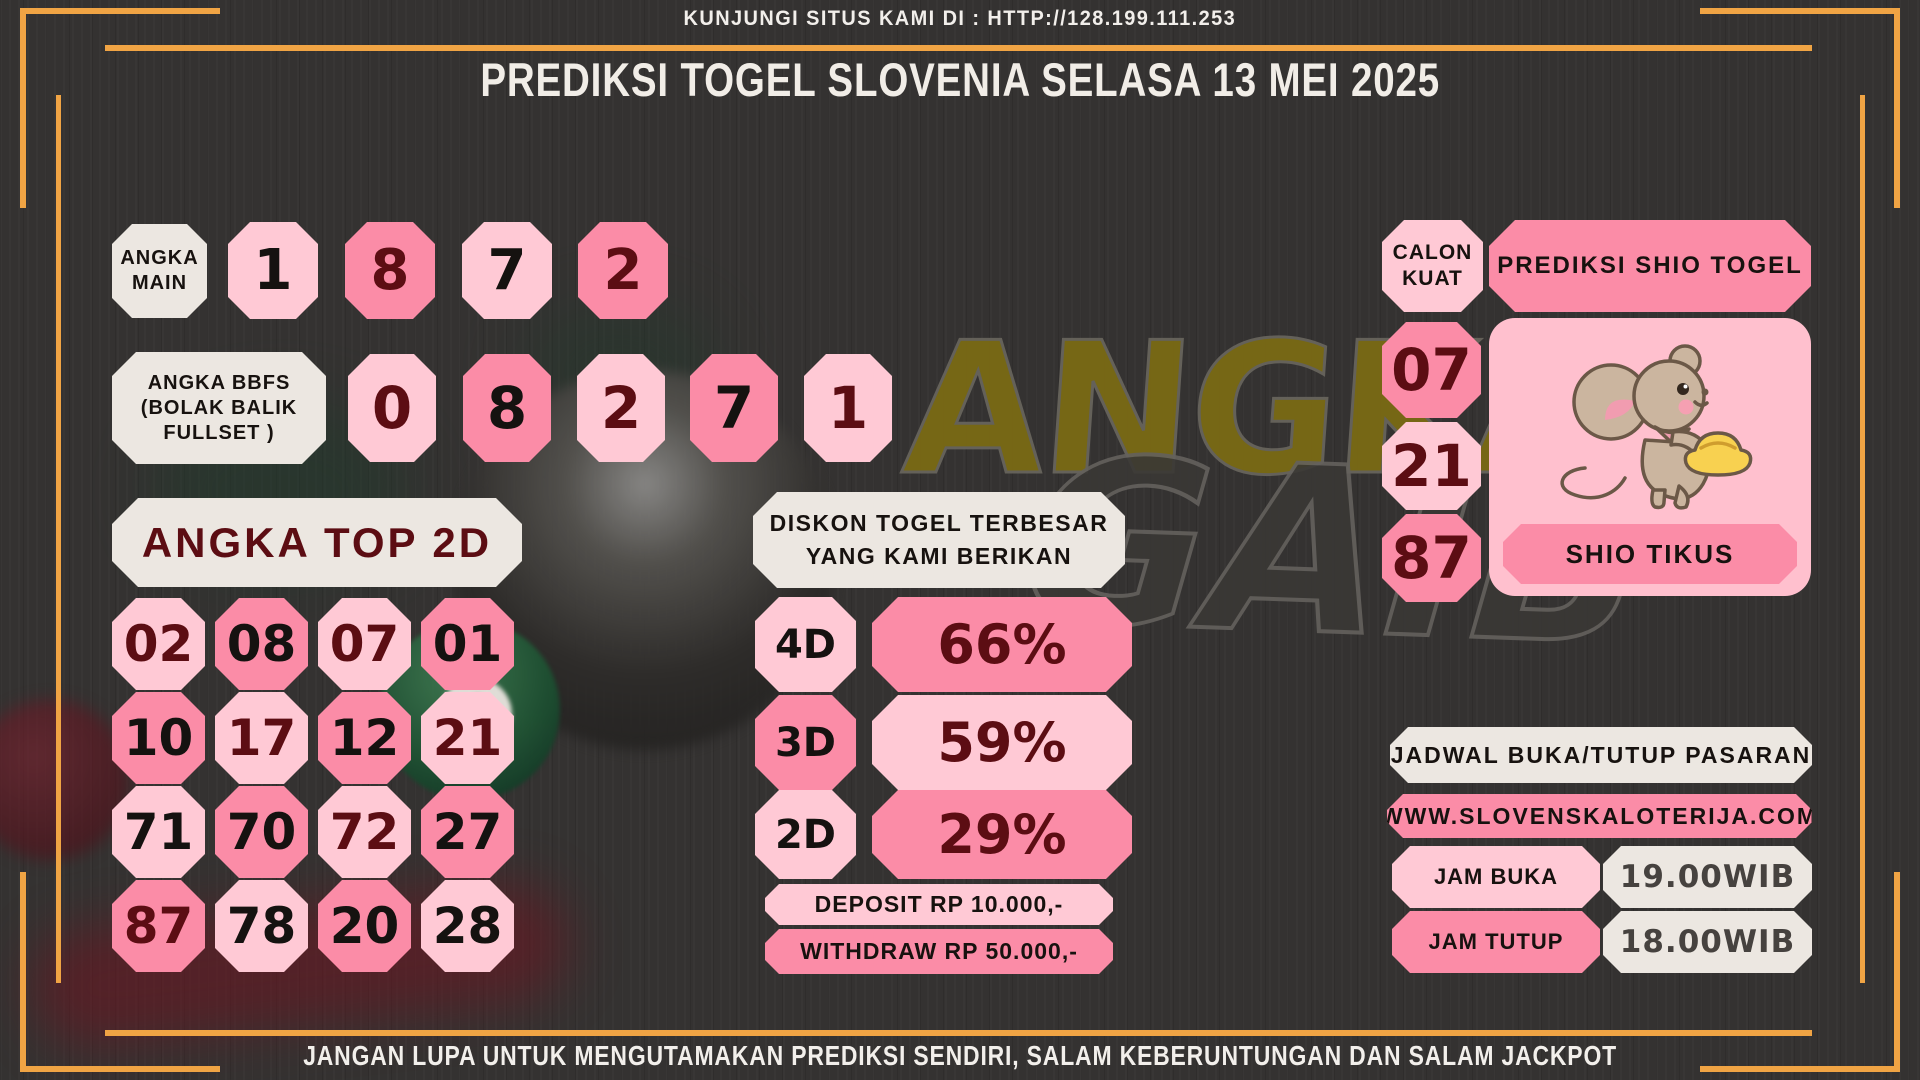 This screenshot has height=1080, width=1920. What do you see at coordinates (120, 1069) in the screenshot?
I see `frame-corner-bottom-left-h` at bounding box center [120, 1069].